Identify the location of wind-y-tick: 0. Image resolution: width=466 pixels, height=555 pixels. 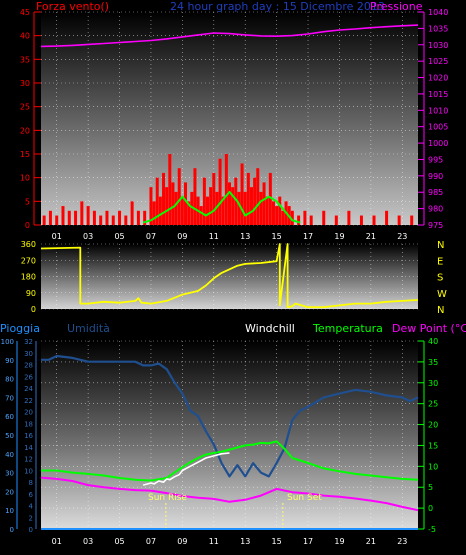
(27, 225).